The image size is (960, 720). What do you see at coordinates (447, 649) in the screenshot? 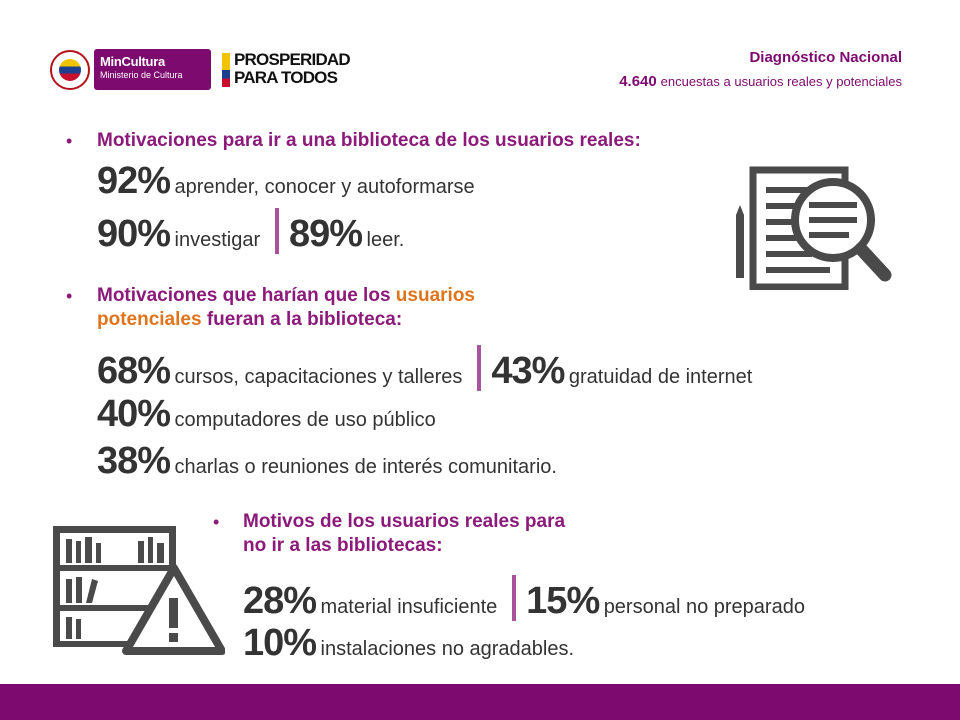
I see `stat-label: instalaciones no agradables.` at bounding box center [447, 649].